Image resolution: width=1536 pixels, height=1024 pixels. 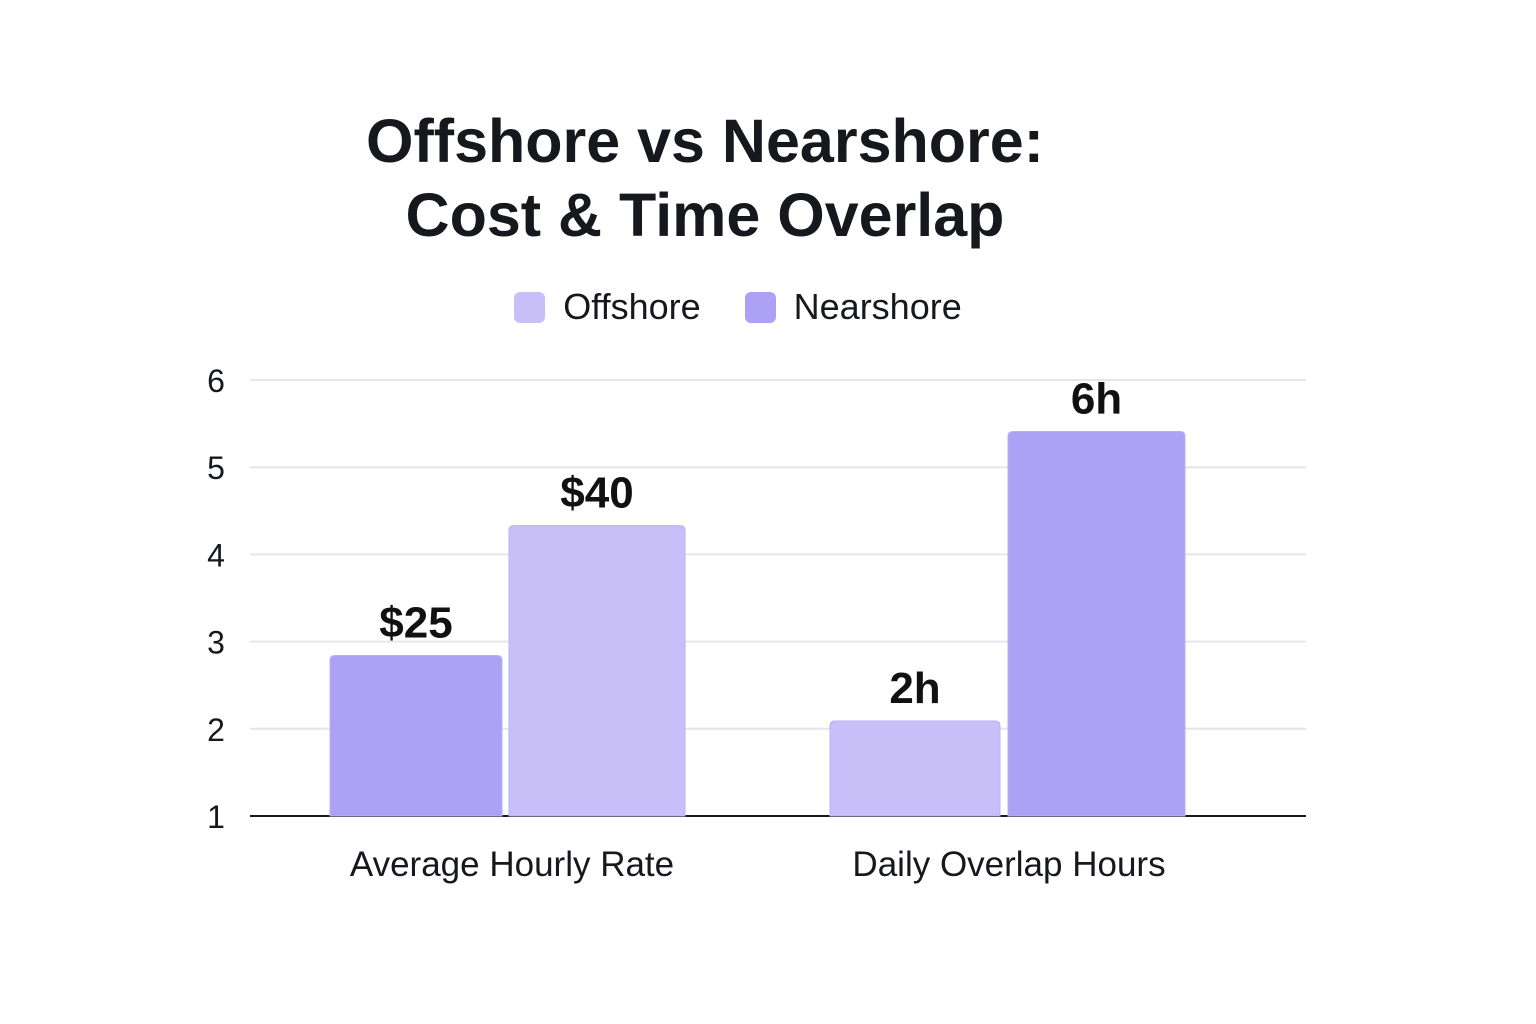 I want to click on y-tick-label: 1, so click(x=216, y=817).